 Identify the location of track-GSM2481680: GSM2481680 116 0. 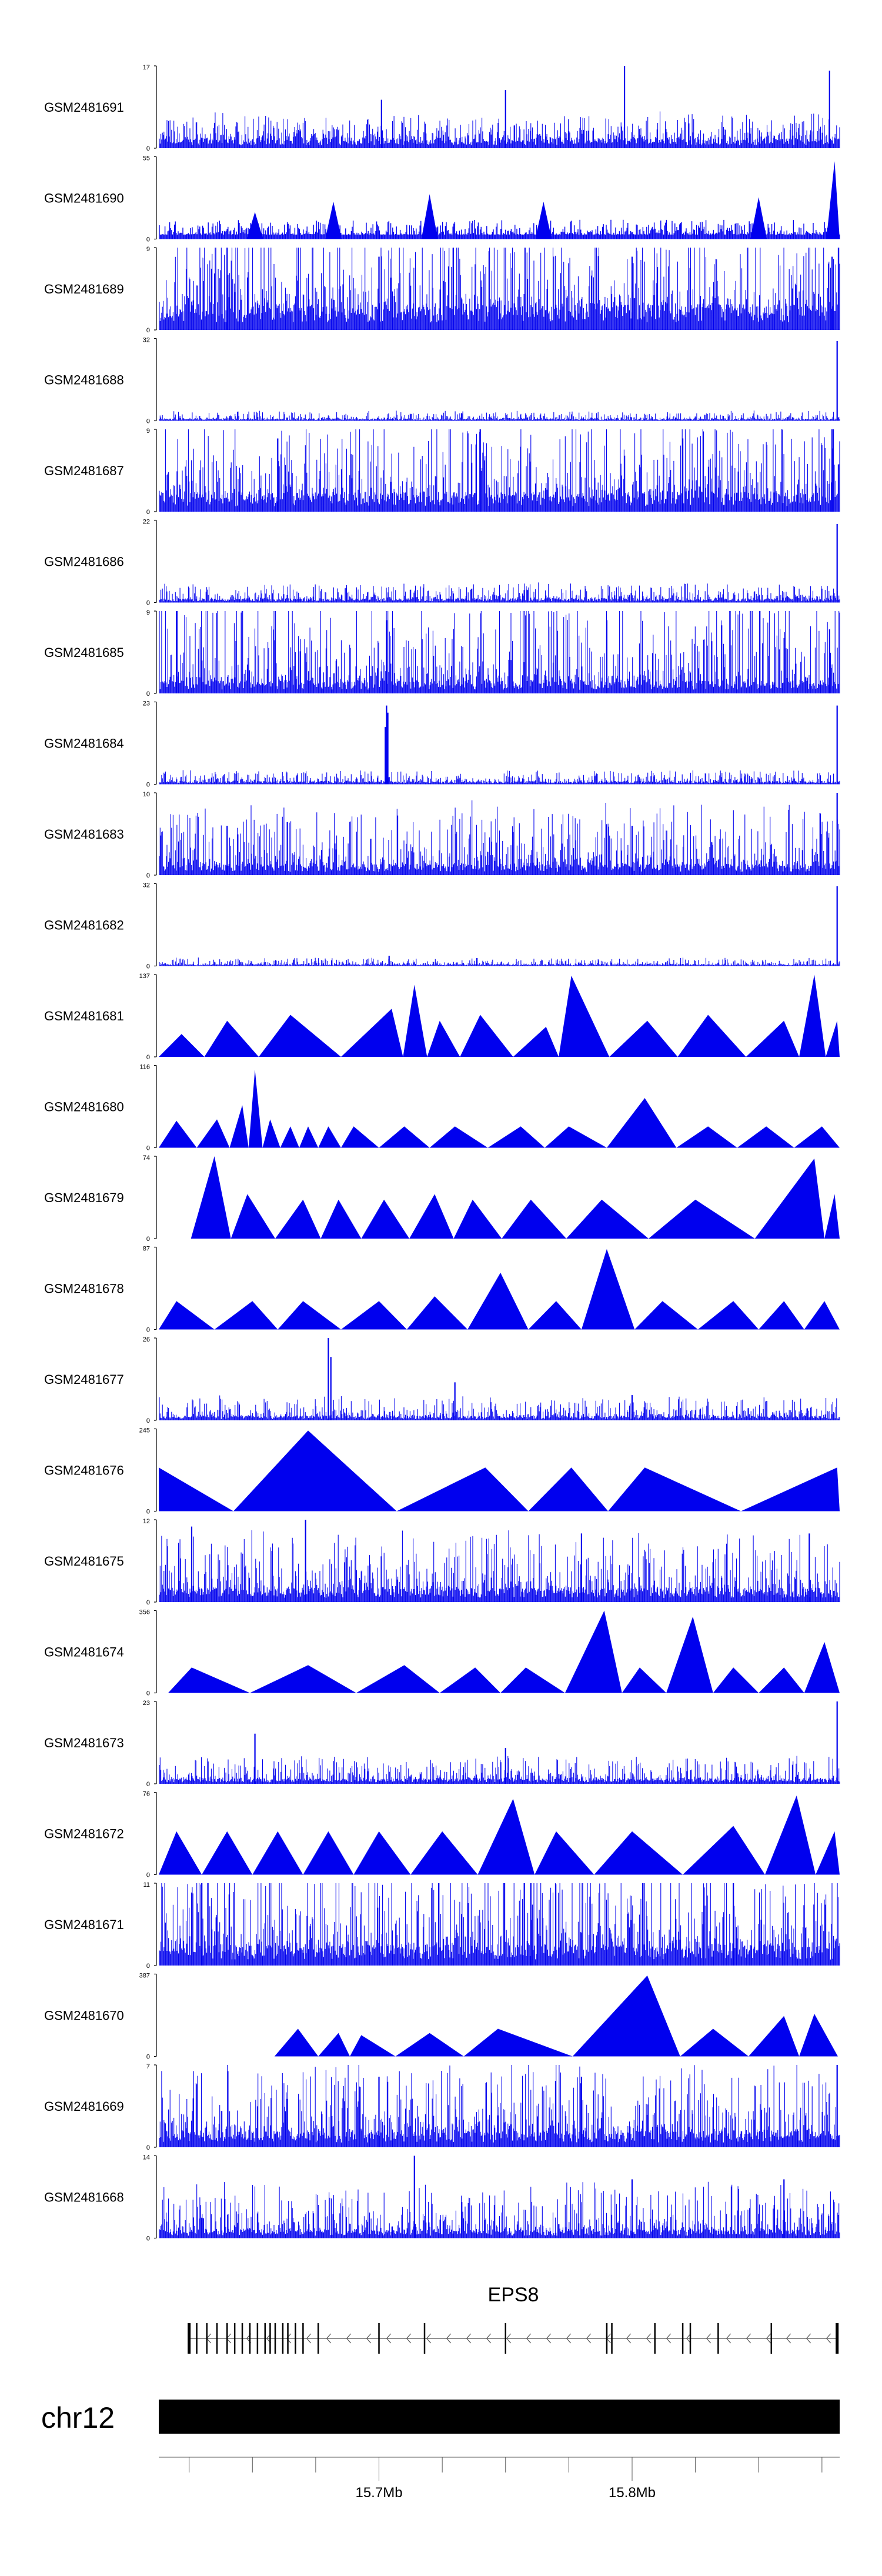
(442, 1108).